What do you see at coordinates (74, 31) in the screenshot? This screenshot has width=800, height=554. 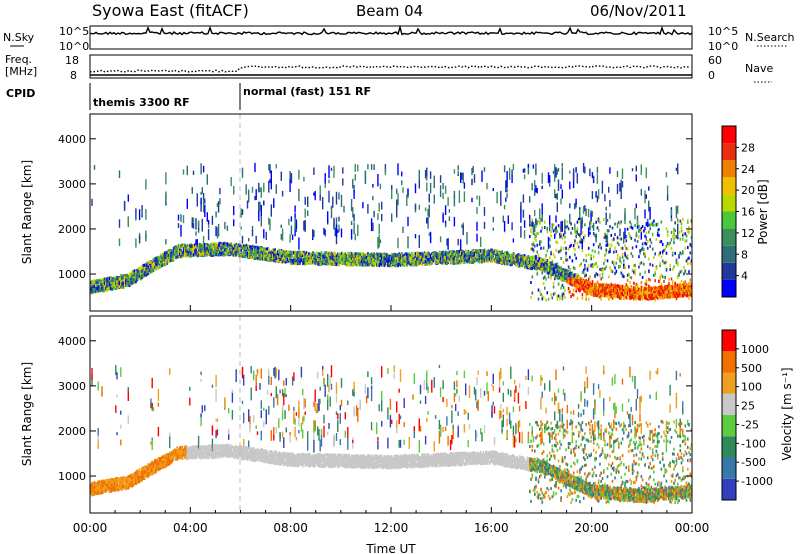 I see `nsky-tick-top: 10^5` at bounding box center [74, 31].